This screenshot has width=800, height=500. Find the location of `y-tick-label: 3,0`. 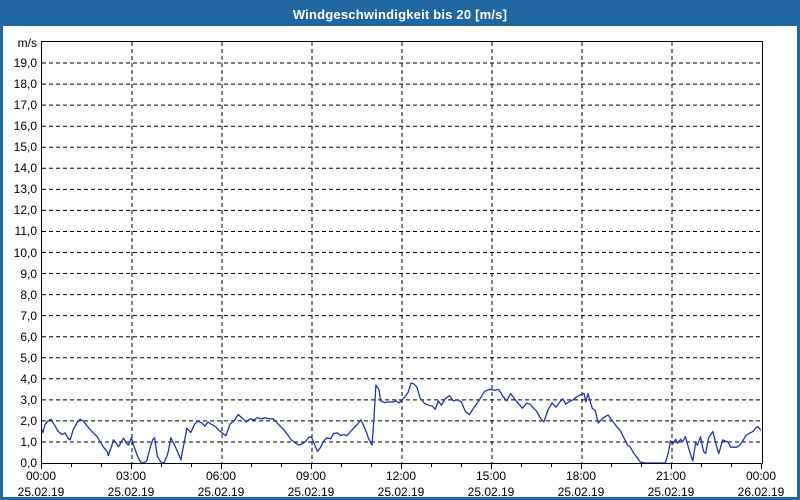

y-tick-label: 3,0 is located at coordinates (28, 399).